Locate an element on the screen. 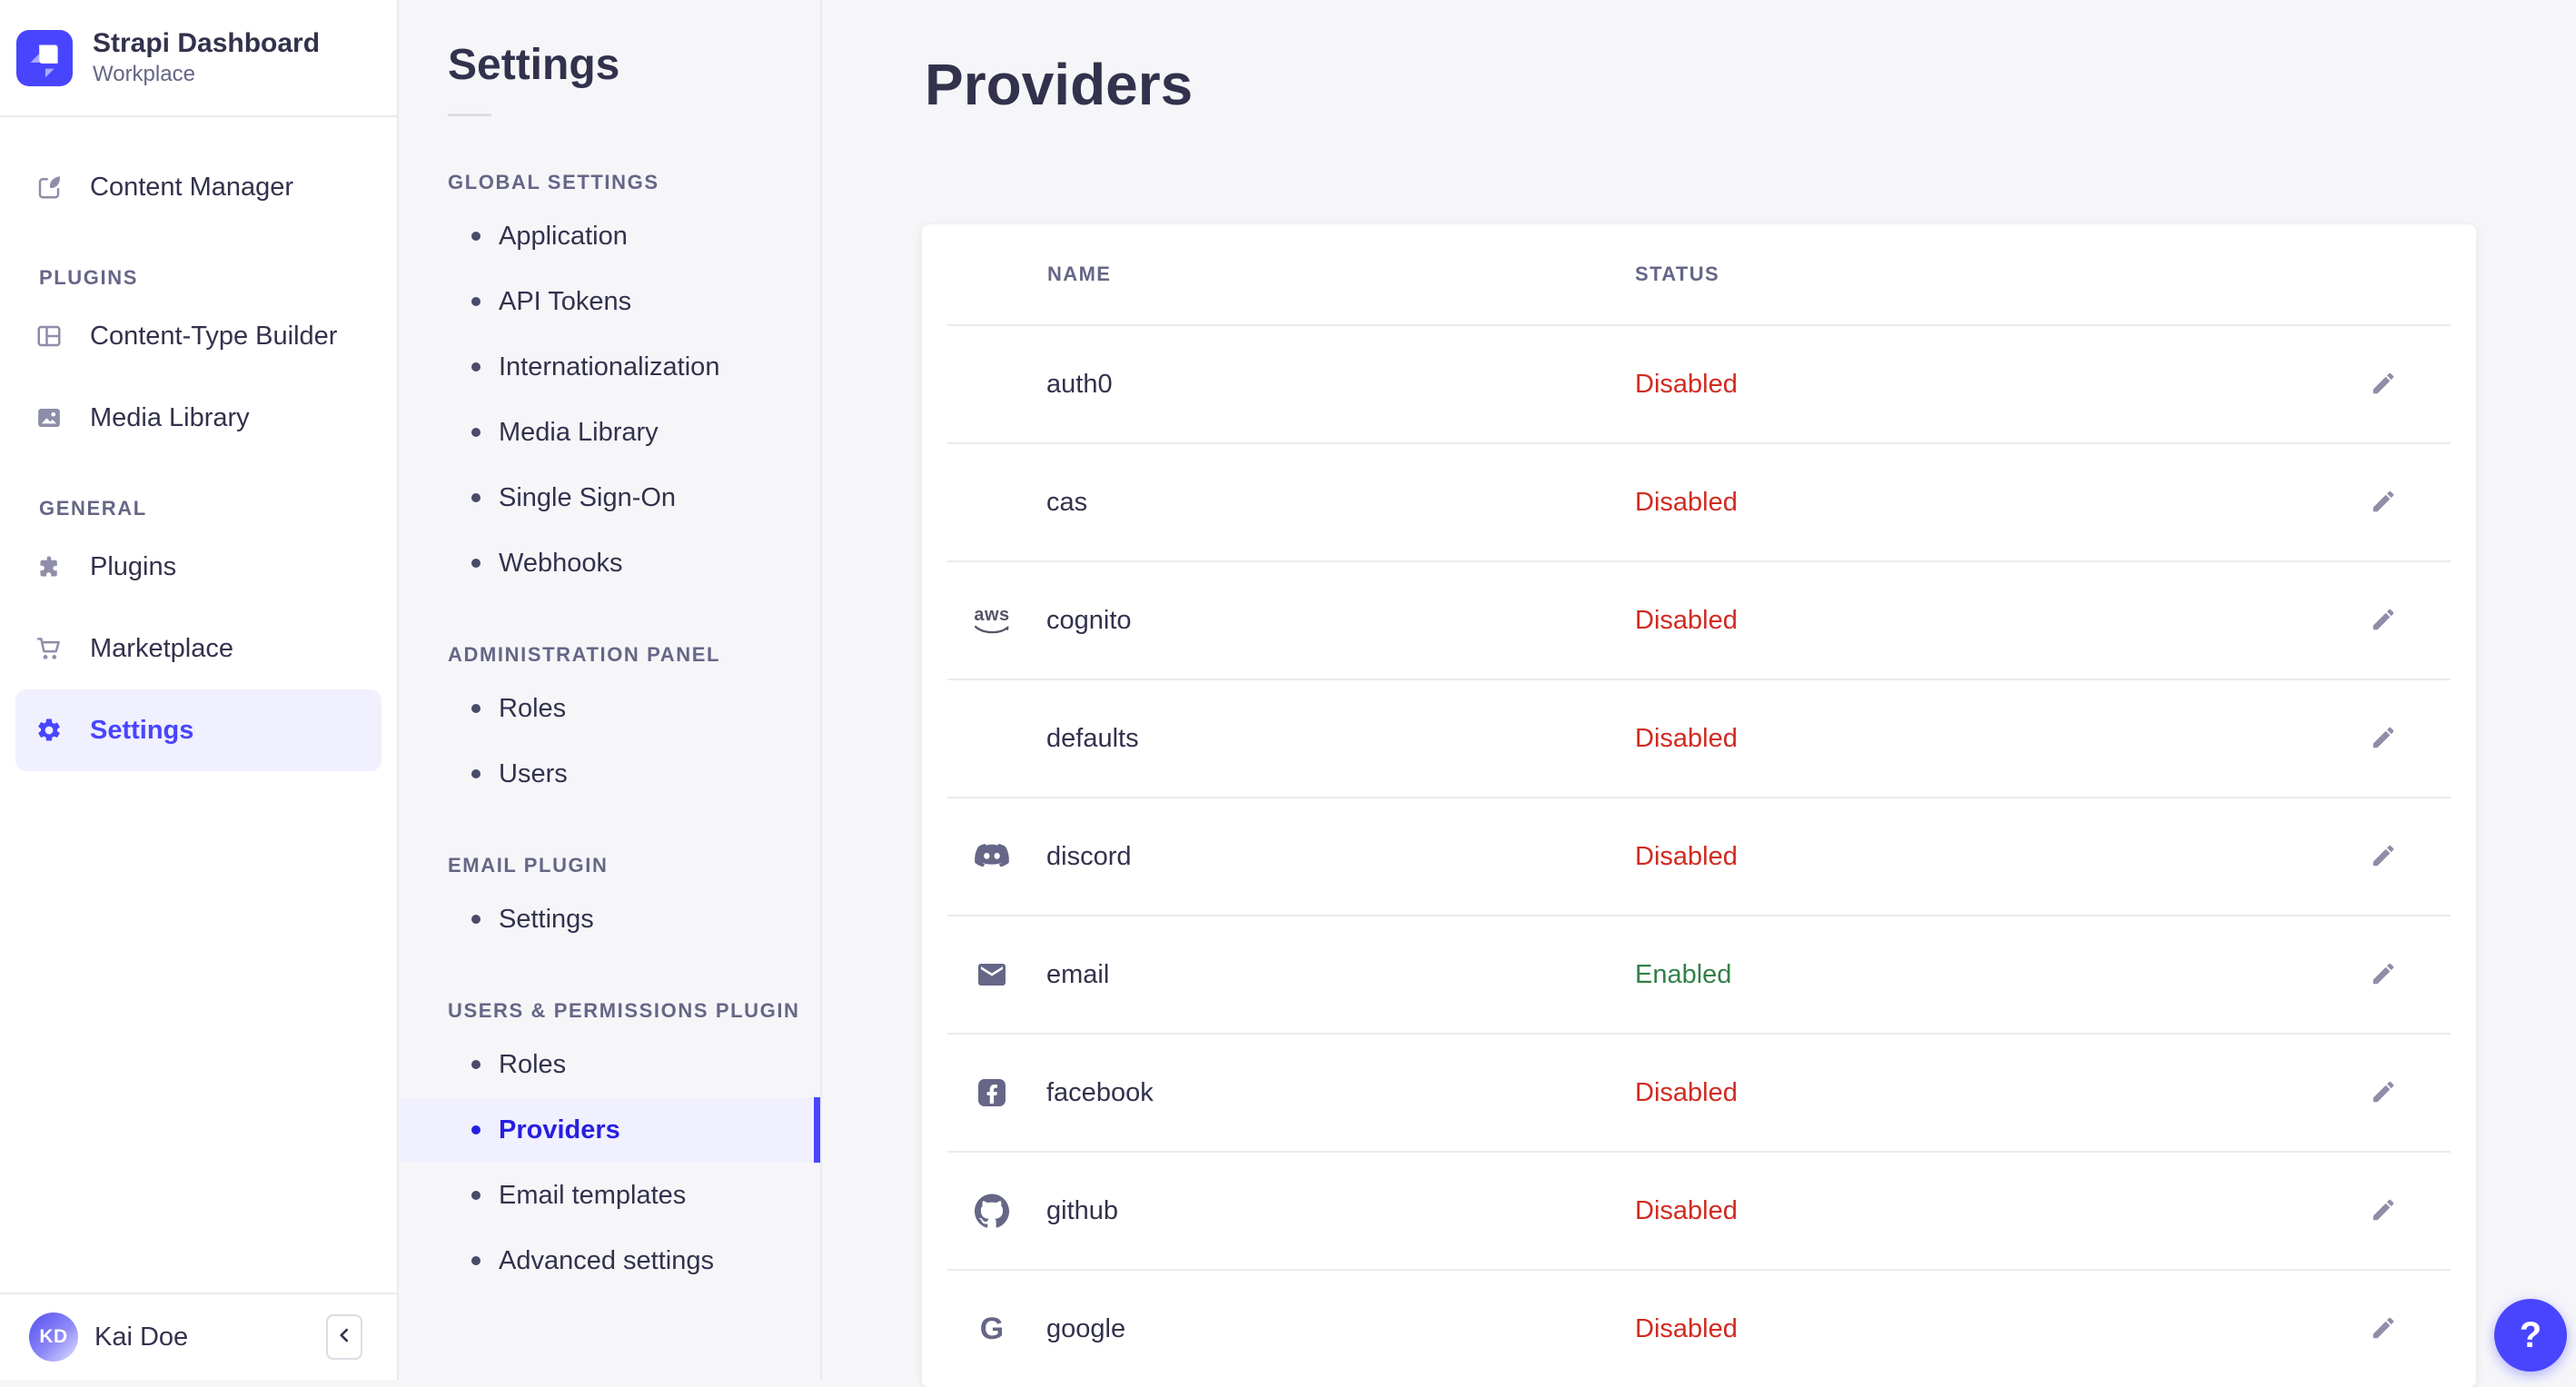  table-row: discord Disabled is located at coordinates (1699, 856).